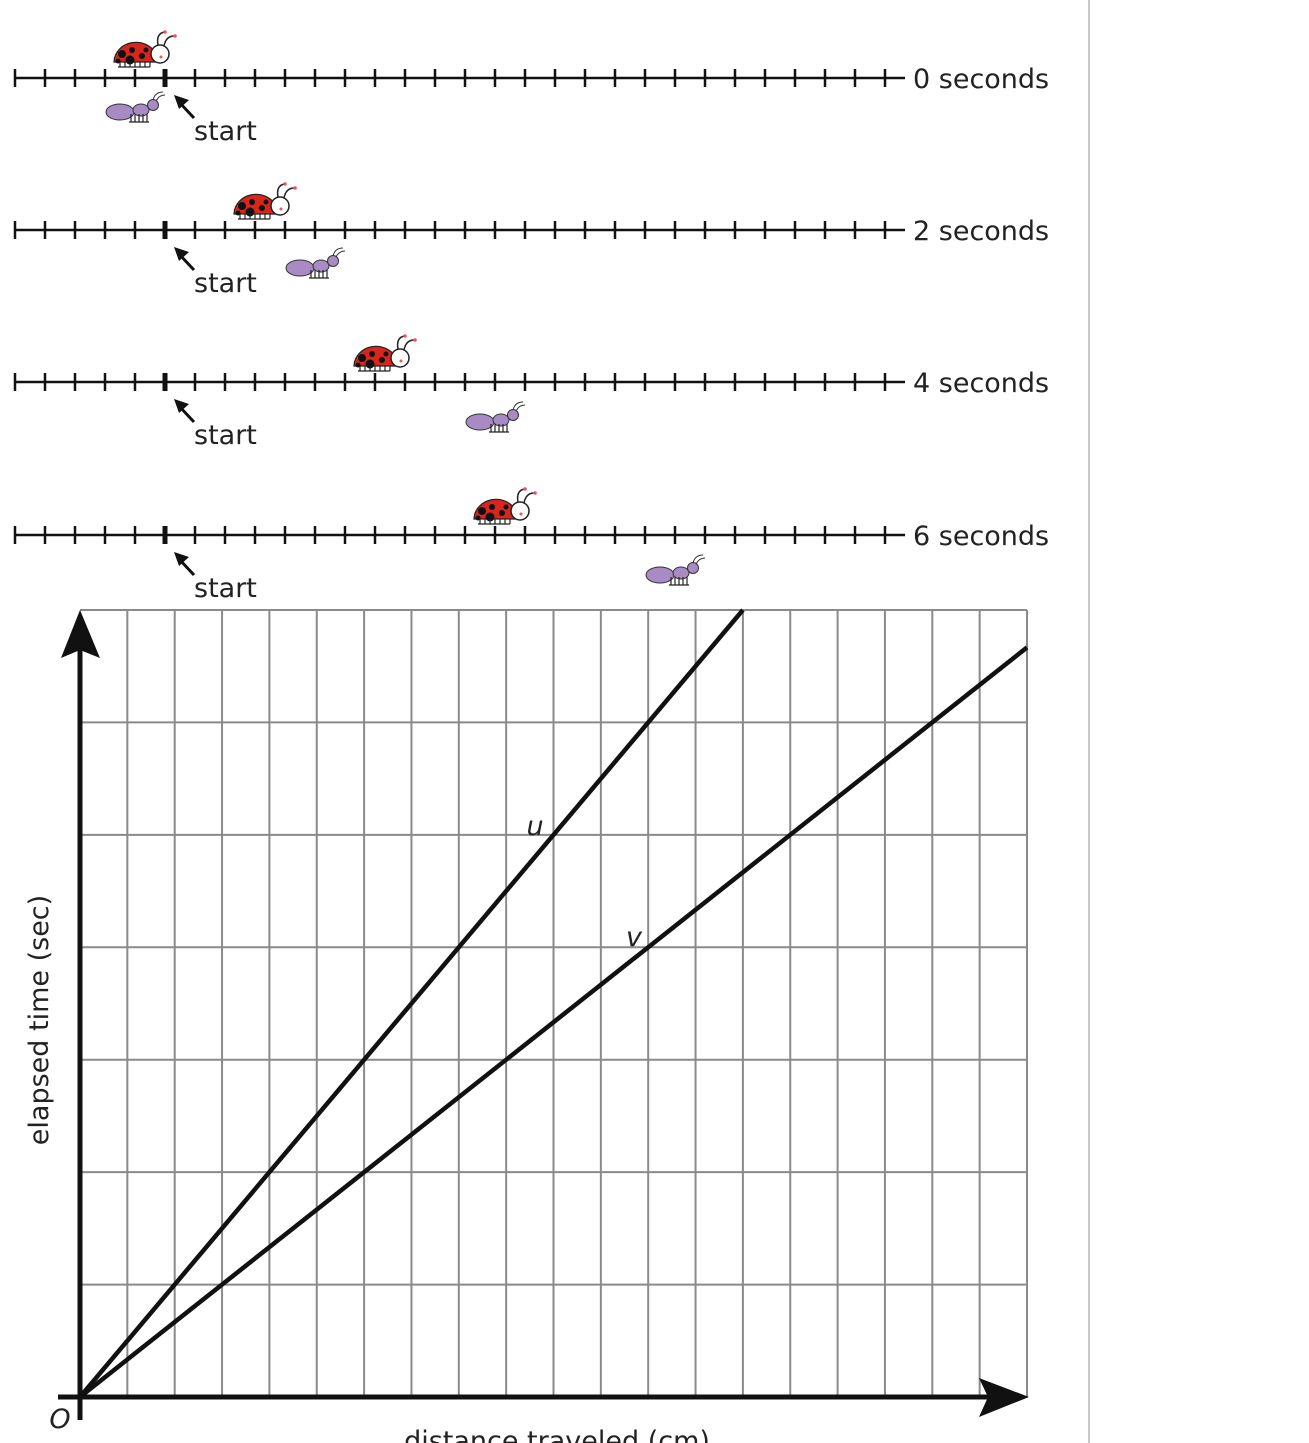 The image size is (1309, 1443). I want to click on y-axis-arrow-icon, so click(80, 634).